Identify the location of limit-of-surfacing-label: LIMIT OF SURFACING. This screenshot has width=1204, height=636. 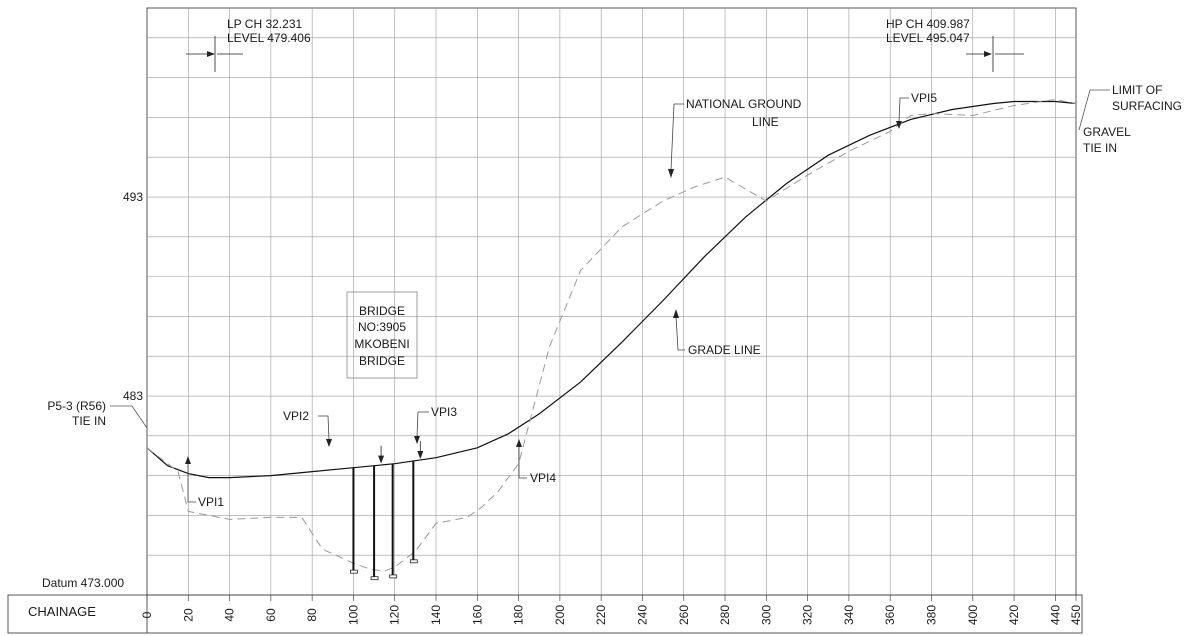
(1130, 107).